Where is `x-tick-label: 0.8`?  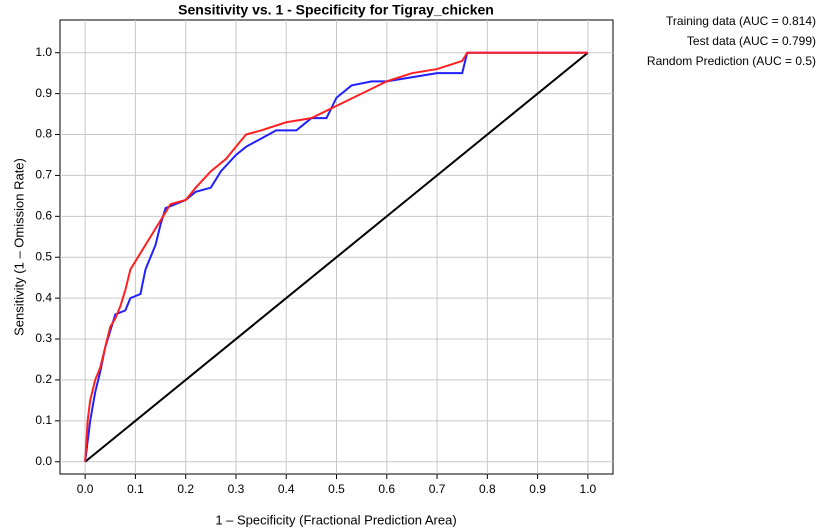 x-tick-label: 0.8 is located at coordinates (487, 489).